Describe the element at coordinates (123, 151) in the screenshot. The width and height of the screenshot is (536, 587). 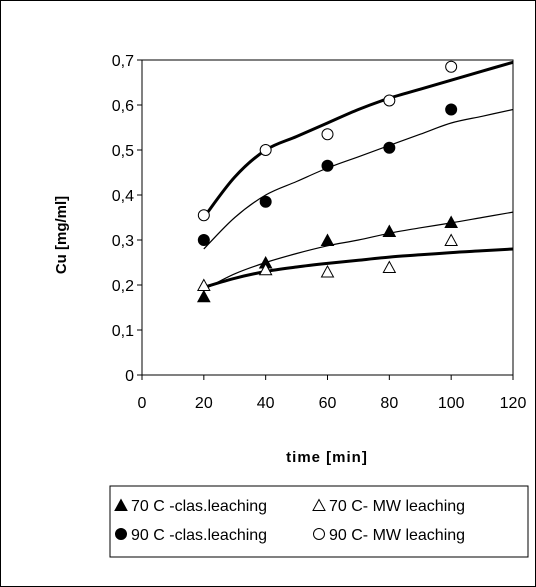
I see `y-tick-label: 0,5` at that location.